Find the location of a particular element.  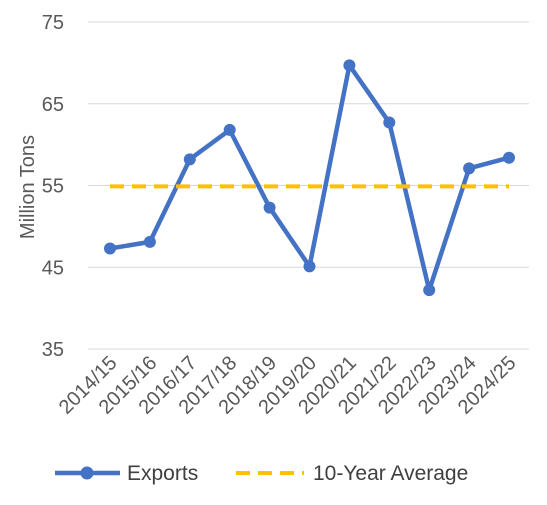

legend-label-exports: Exports is located at coordinates (162, 473).